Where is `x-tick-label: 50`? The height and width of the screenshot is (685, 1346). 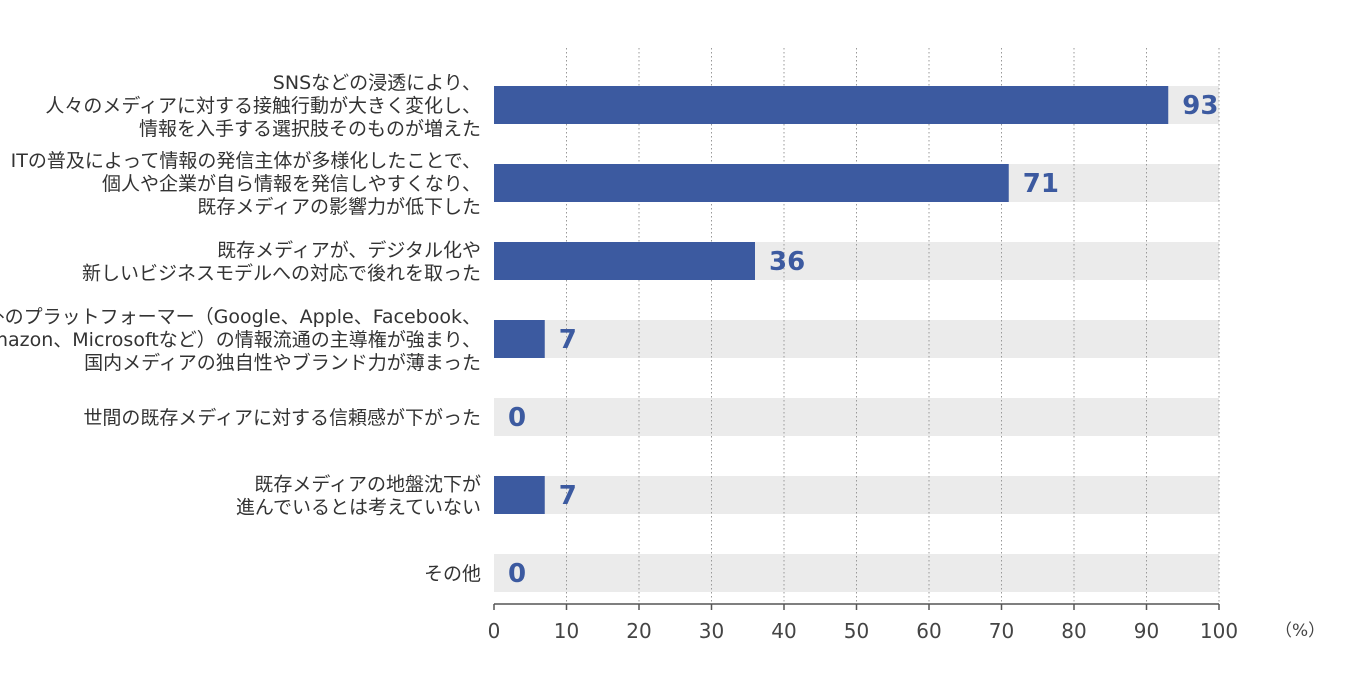 x-tick-label: 50 is located at coordinates (856, 631).